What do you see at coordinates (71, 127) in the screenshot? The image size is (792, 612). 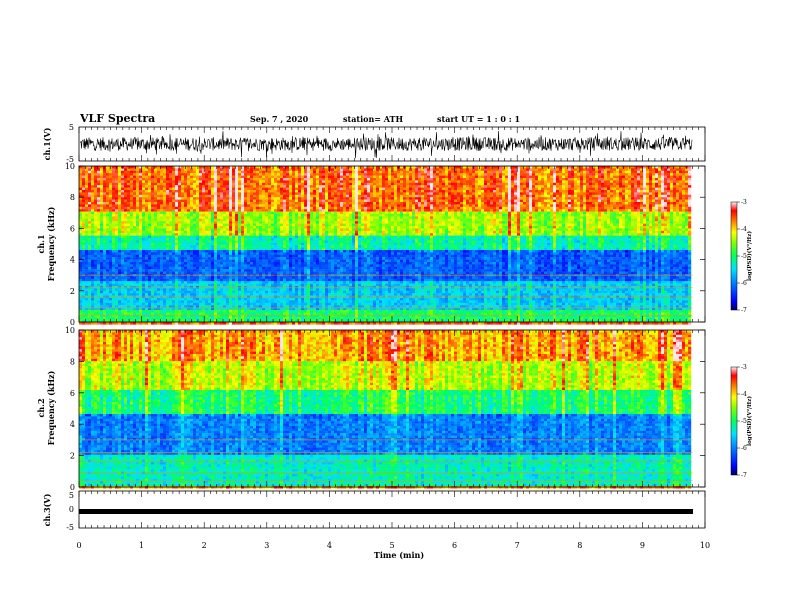 I see `ch1-ytick-top: 5` at bounding box center [71, 127].